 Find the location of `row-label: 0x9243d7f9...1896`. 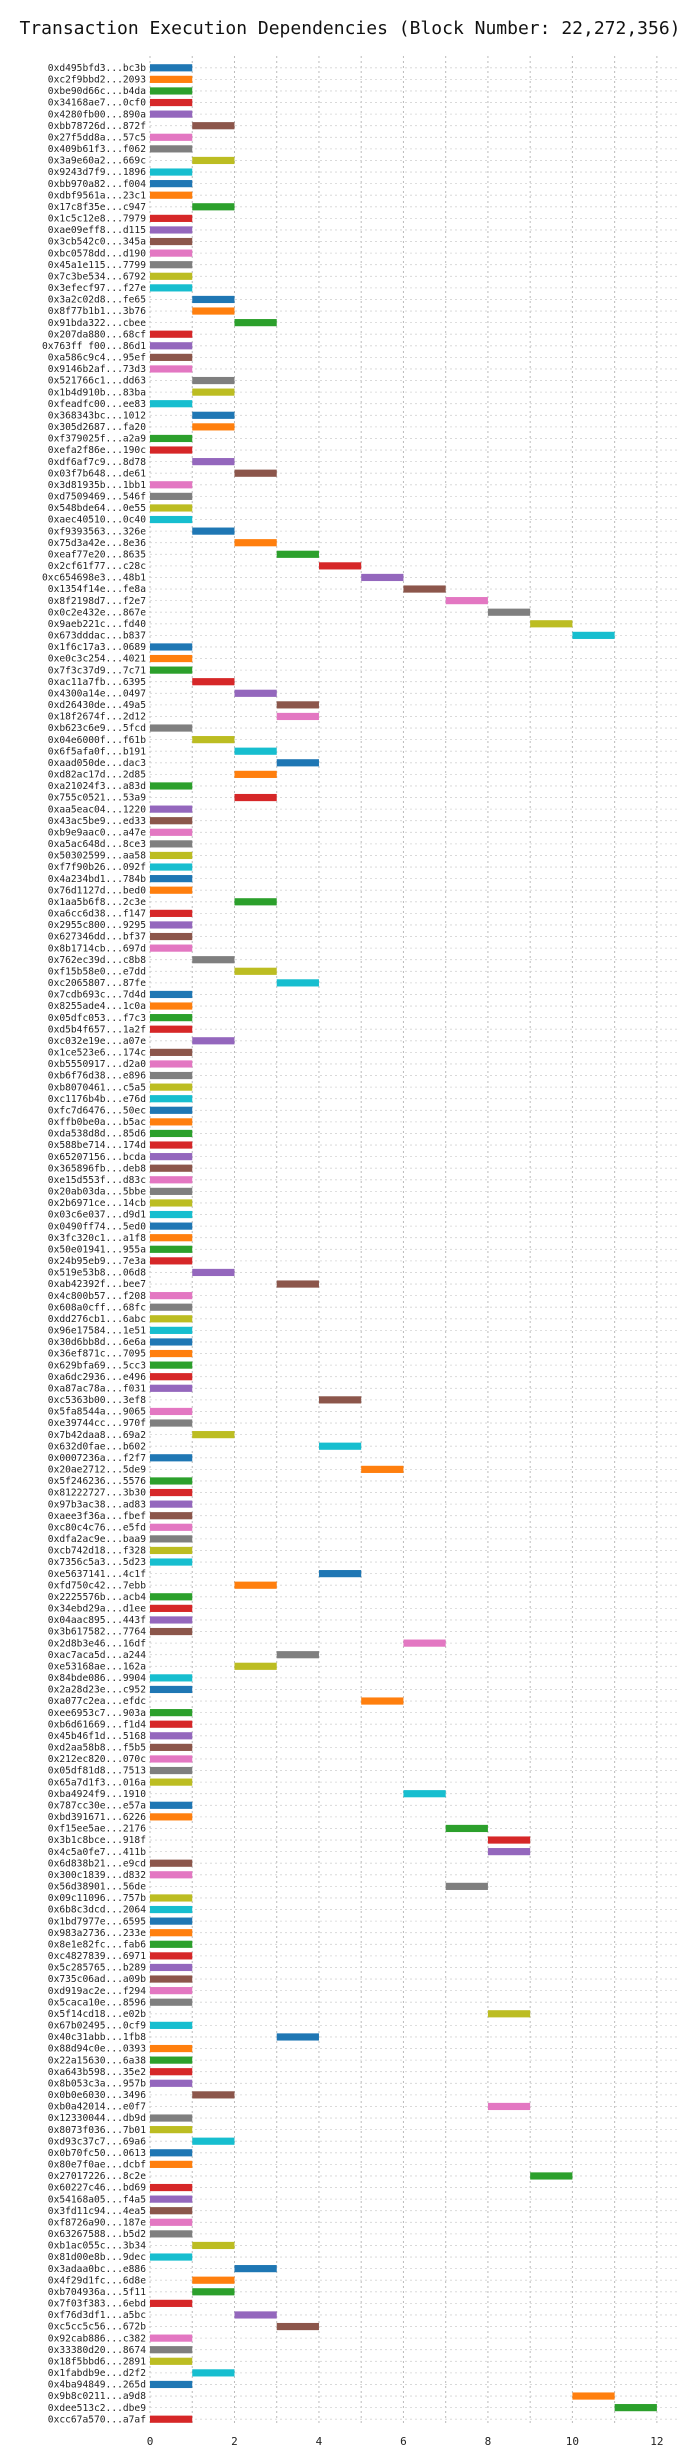

row-label: 0x9243d7f9...1896 is located at coordinates (97, 172).